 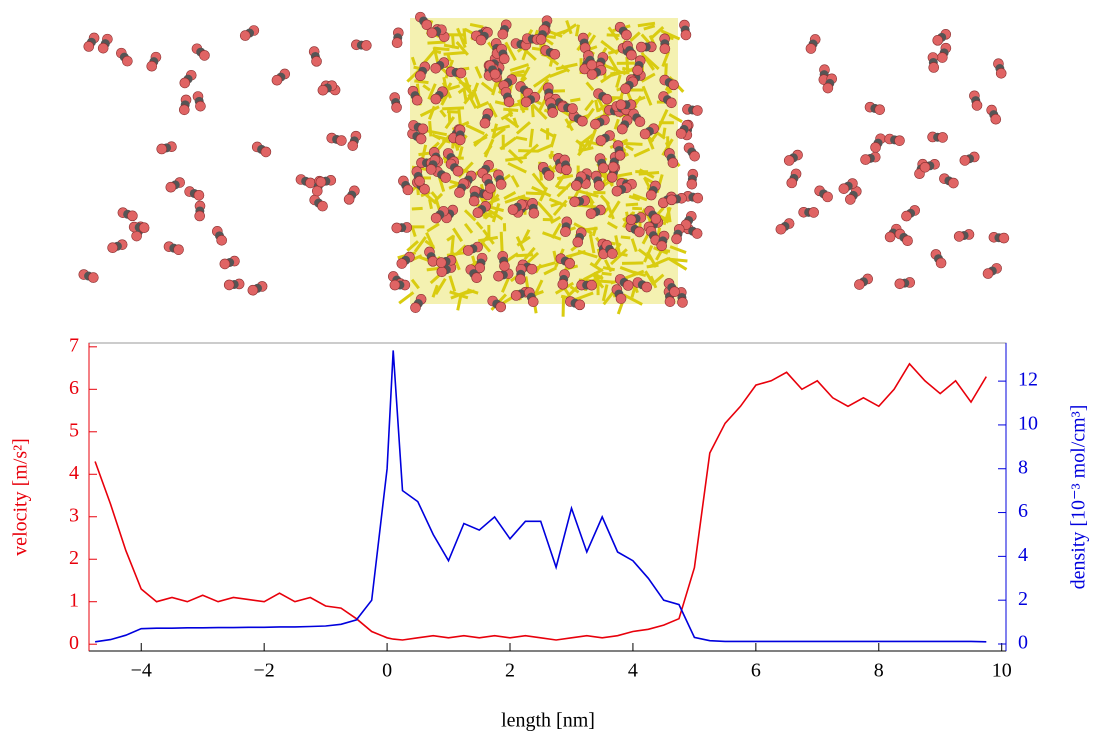 What do you see at coordinates (1023, 511) in the screenshot?
I see `y2-tick-label: 6` at bounding box center [1023, 511].